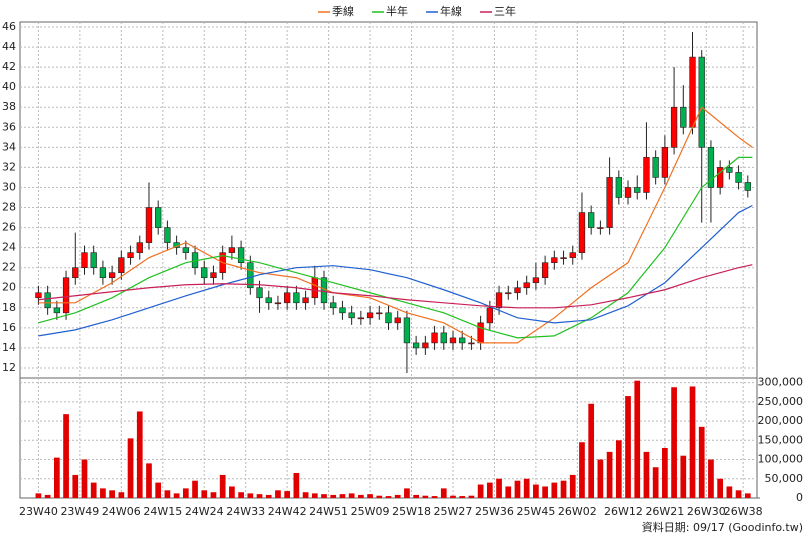 This screenshot has height=540, width=808. What do you see at coordinates (204, 511) in the screenshot?
I see `x-tick-label: 24W24` at bounding box center [204, 511].